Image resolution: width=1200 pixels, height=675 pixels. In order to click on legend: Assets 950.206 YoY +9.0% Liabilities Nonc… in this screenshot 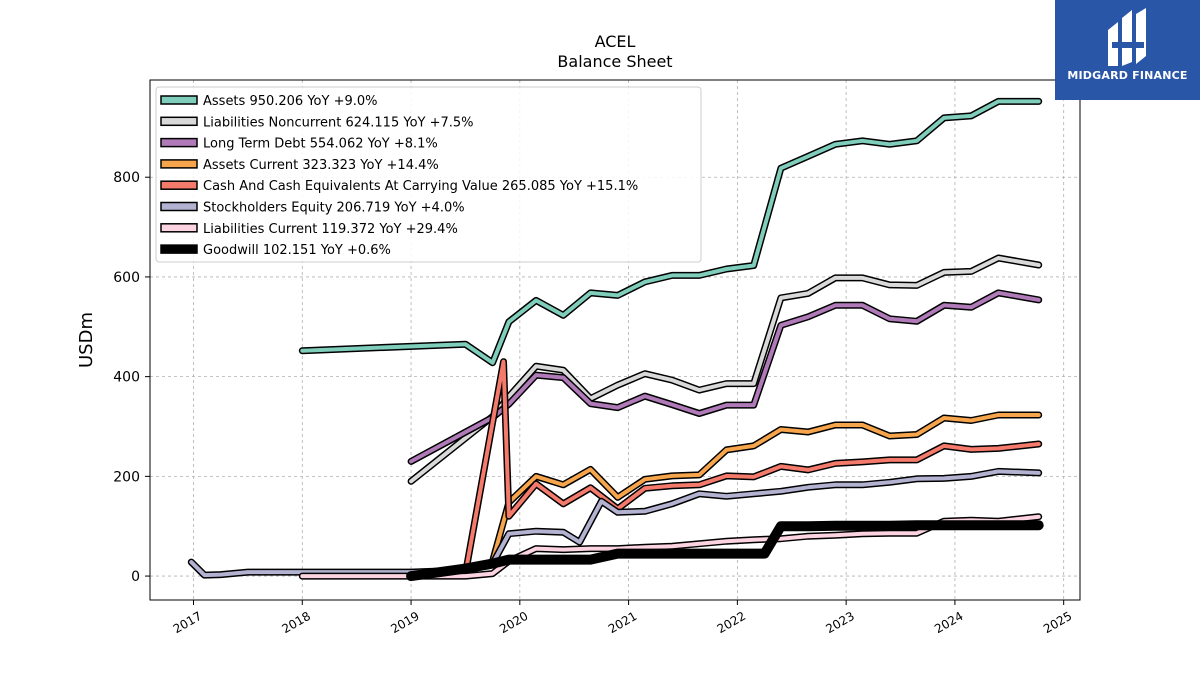, I will do `click(428, 174)`.